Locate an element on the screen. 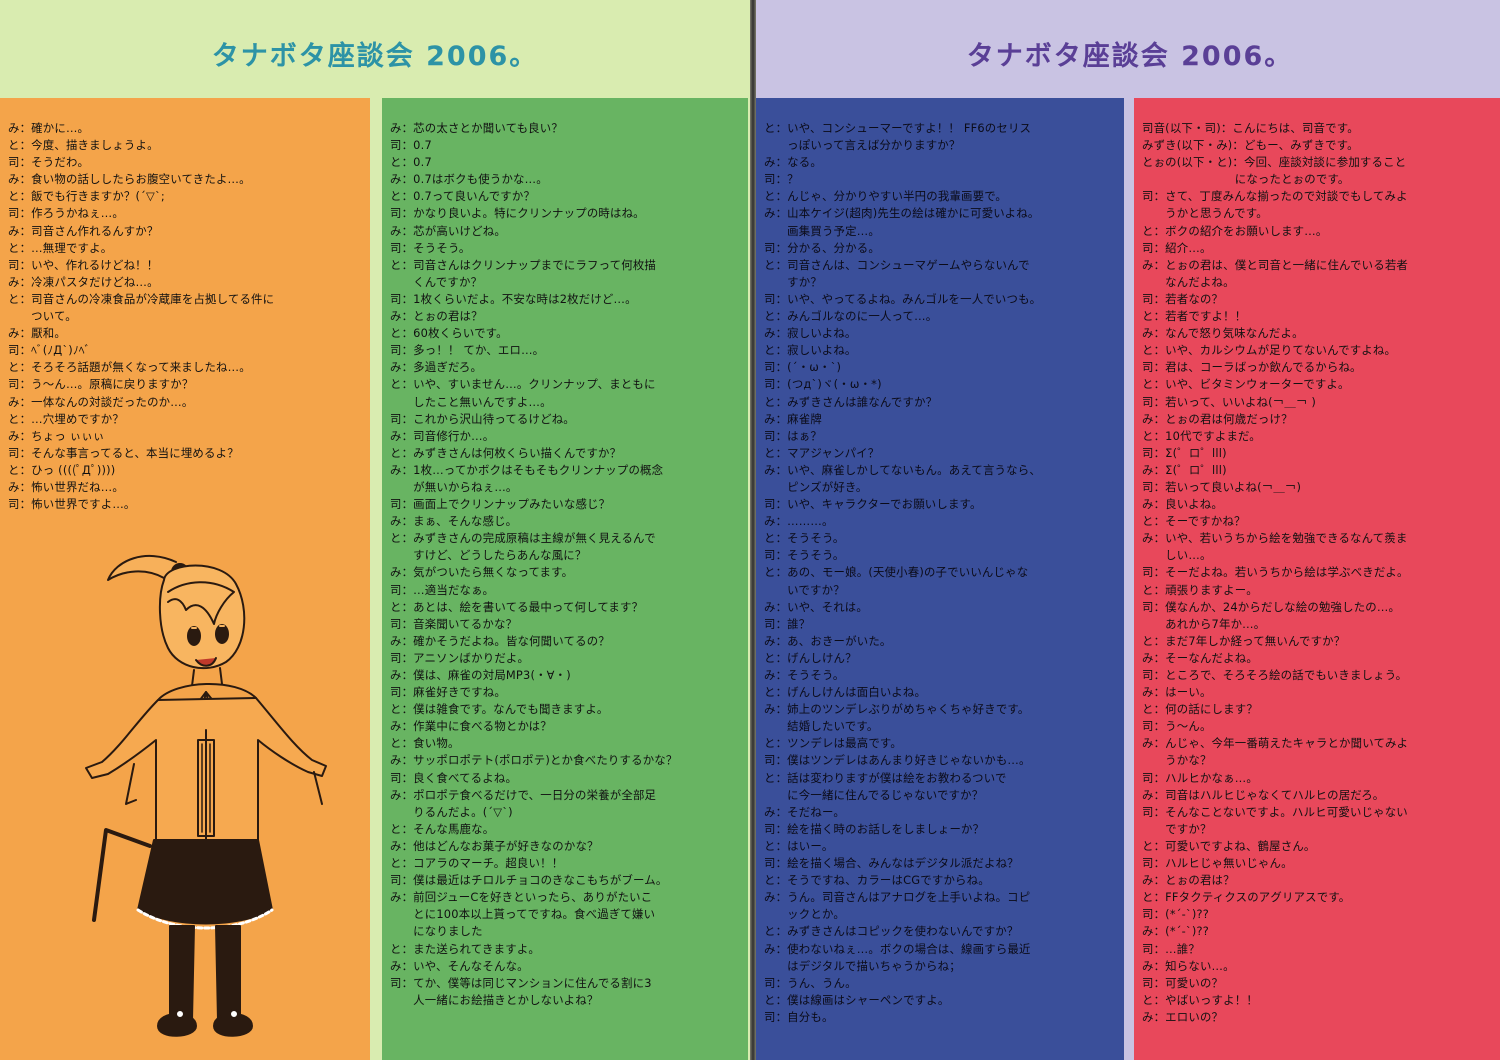  dialogue-line: 司：僕なんか、24からだしな絵の勉強したの…。 is located at coordinates (1271, 606).